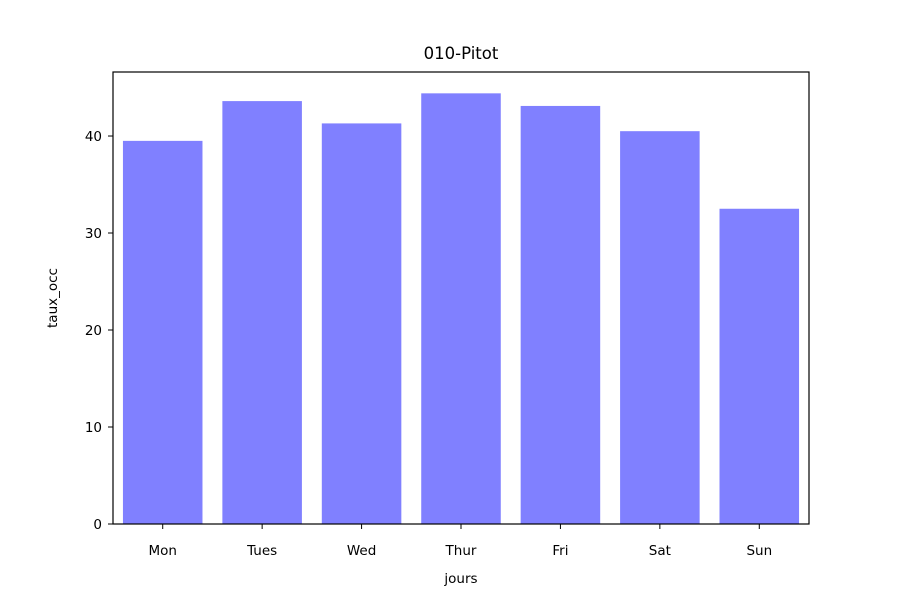 Image resolution: width=900 pixels, height=600 pixels. Describe the element at coordinates (759, 366) in the screenshot. I see `bar-sun` at that location.